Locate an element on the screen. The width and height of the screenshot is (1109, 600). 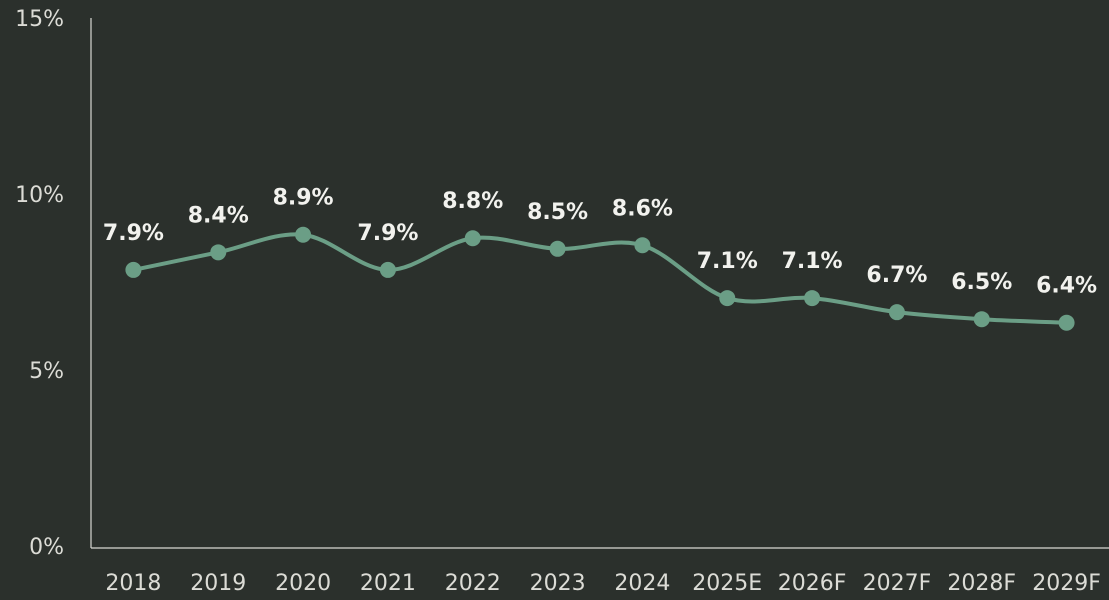
y-tick-label: 10% is located at coordinates (39, 195).